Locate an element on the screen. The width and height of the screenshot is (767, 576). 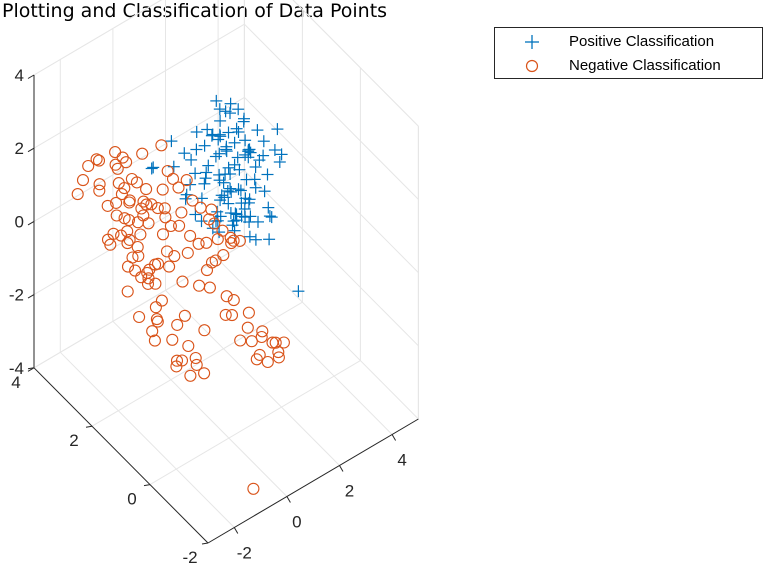
legend-label-positive: Positive Classification is located at coordinates (642, 41).